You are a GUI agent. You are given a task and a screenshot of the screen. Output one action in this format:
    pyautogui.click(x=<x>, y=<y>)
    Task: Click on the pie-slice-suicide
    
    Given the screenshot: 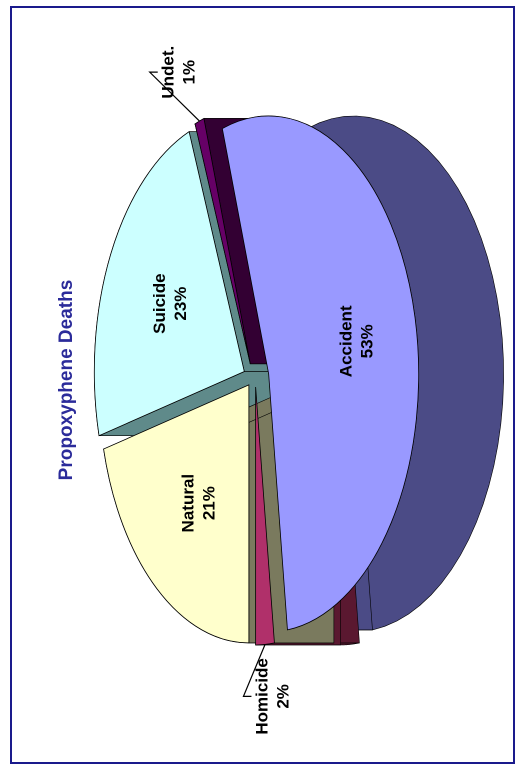 What is the action you would take?
    pyautogui.click(x=169, y=284)
    